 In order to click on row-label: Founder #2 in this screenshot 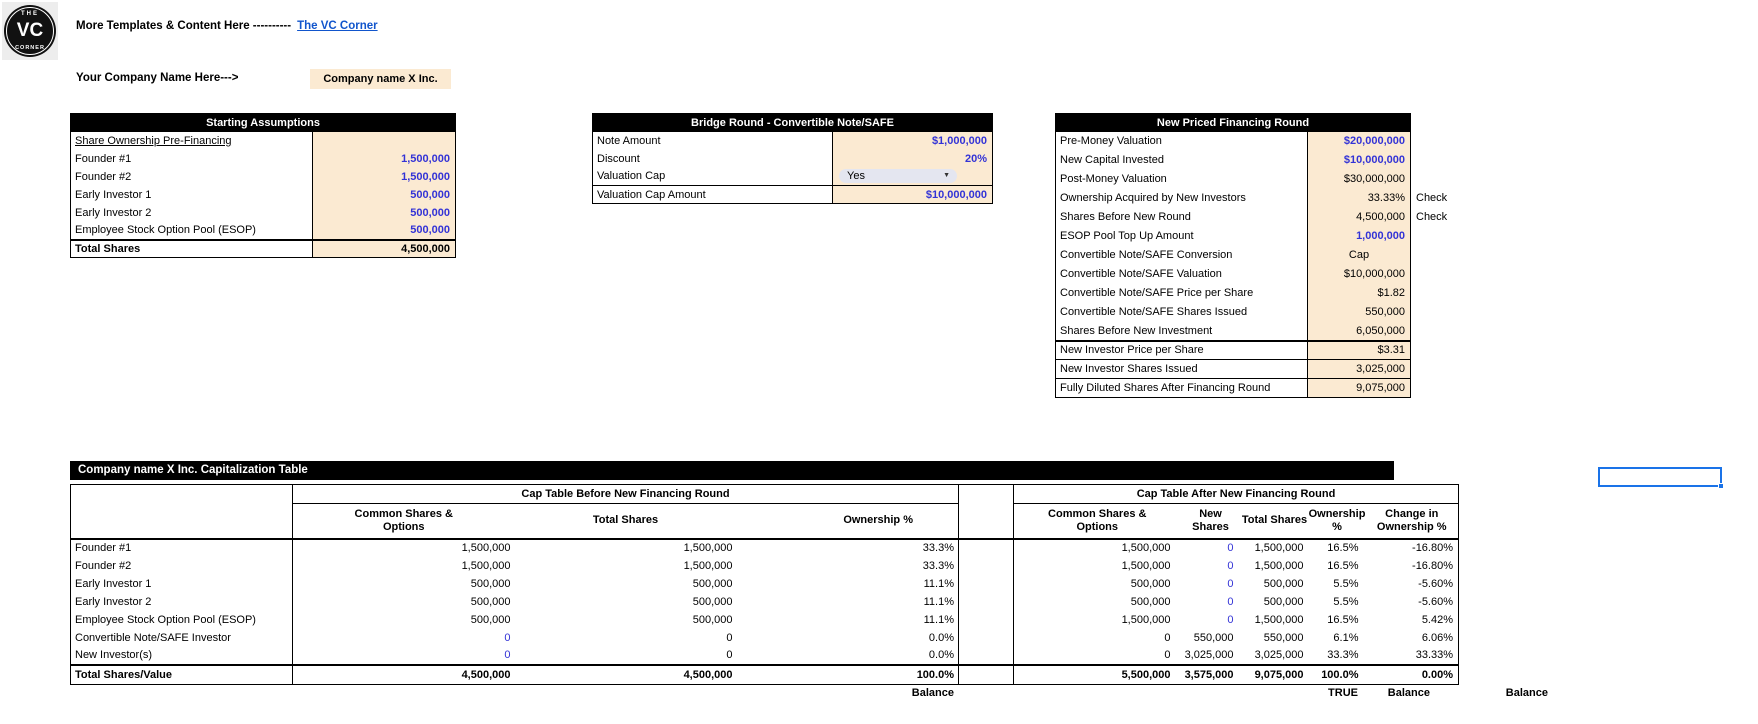, I will do `click(191, 176)`.